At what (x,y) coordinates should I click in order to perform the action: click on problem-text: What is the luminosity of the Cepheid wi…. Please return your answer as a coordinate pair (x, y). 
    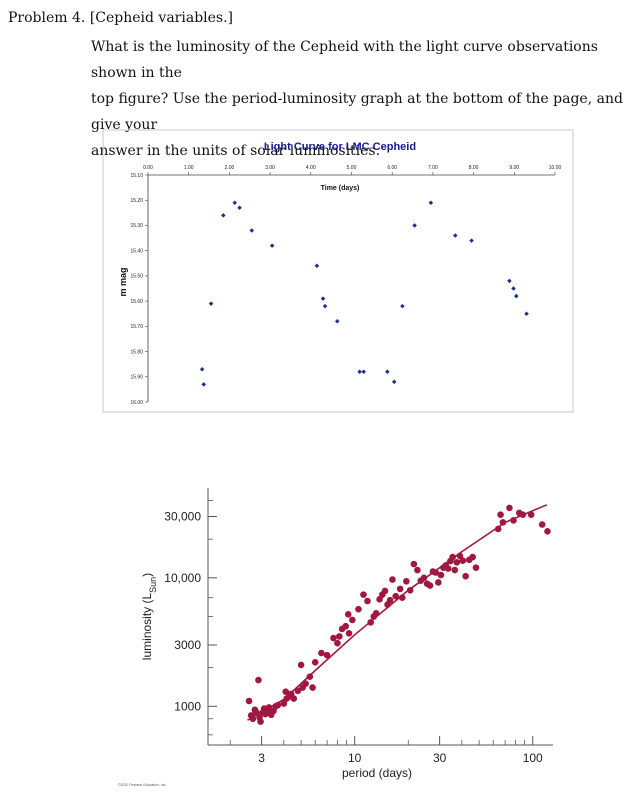
    Looking at the image, I should click on (364, 99).